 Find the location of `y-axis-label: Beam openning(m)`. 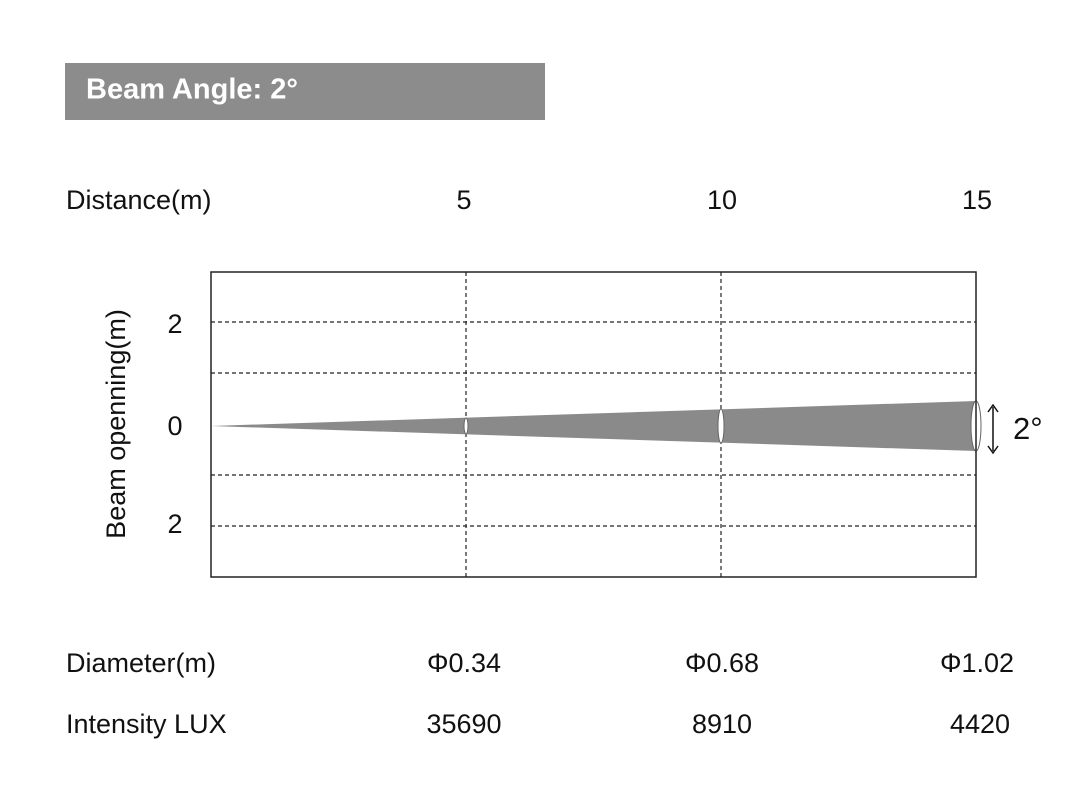

y-axis-label: Beam openning(m) is located at coordinates (116, 424).